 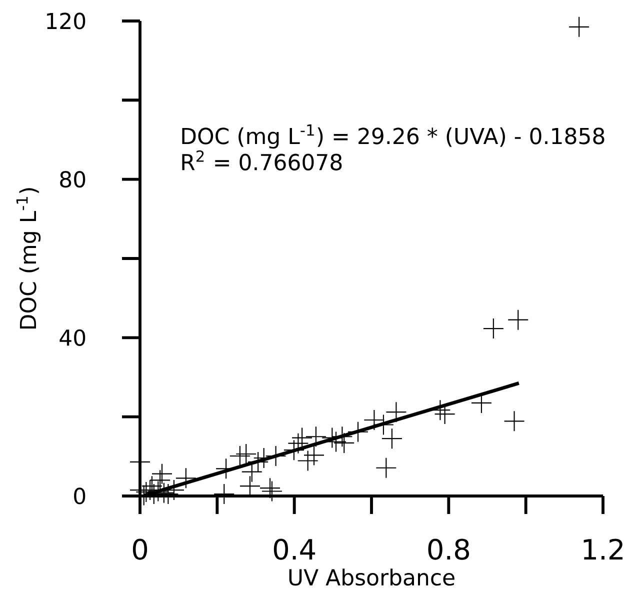 I want to click on x-tick-label: 0.8, so click(x=449, y=549).